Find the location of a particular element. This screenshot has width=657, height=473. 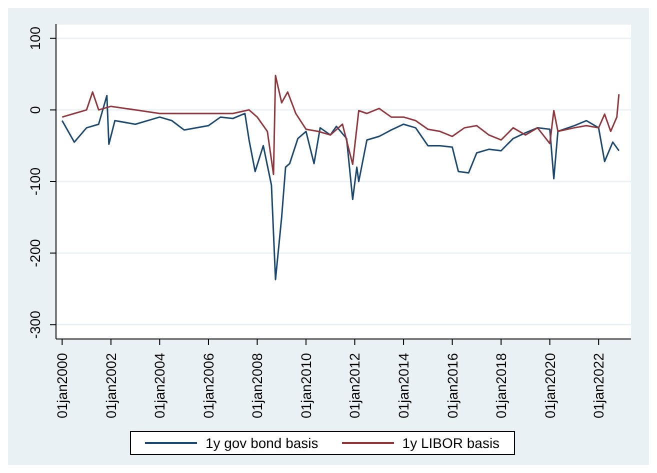

x-tick-label: 01jan2012 is located at coordinates (354, 385).